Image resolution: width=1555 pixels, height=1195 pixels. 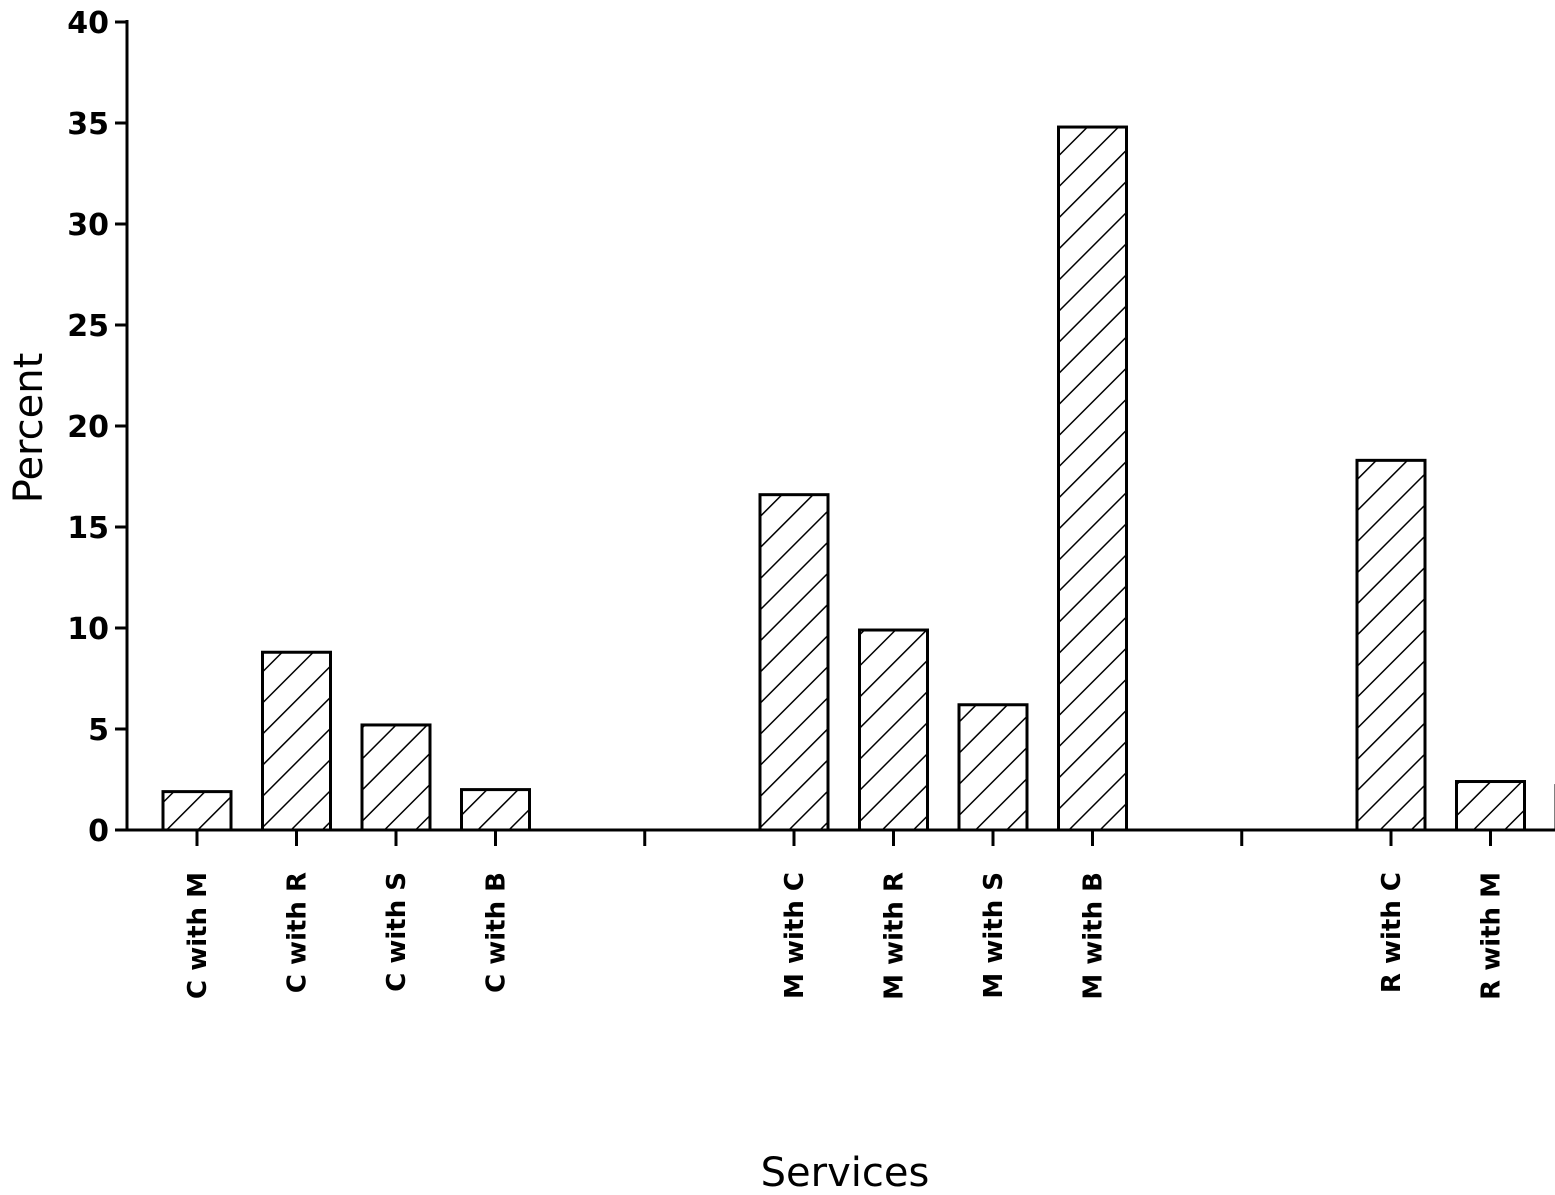 I want to click on x-tick-label: M with B, so click(x=1094, y=936).